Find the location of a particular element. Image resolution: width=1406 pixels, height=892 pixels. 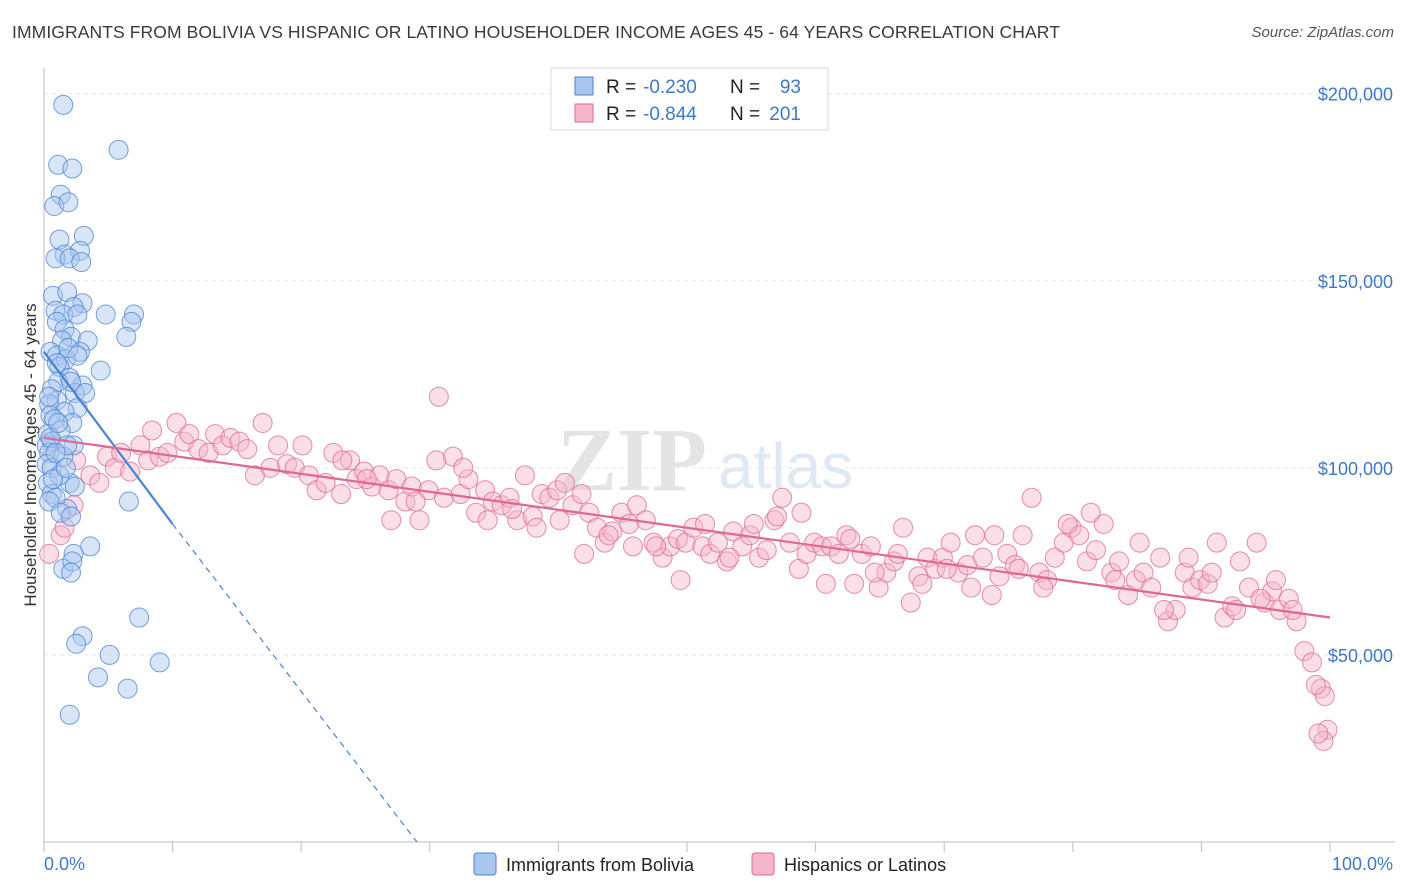

legend-n-label-1: N = is located at coordinates (745, 87).